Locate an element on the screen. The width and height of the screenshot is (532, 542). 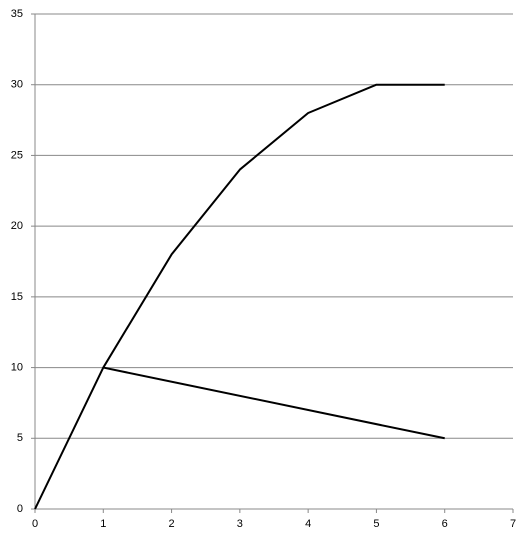
x-tick-label: 4 is located at coordinates (308, 524).